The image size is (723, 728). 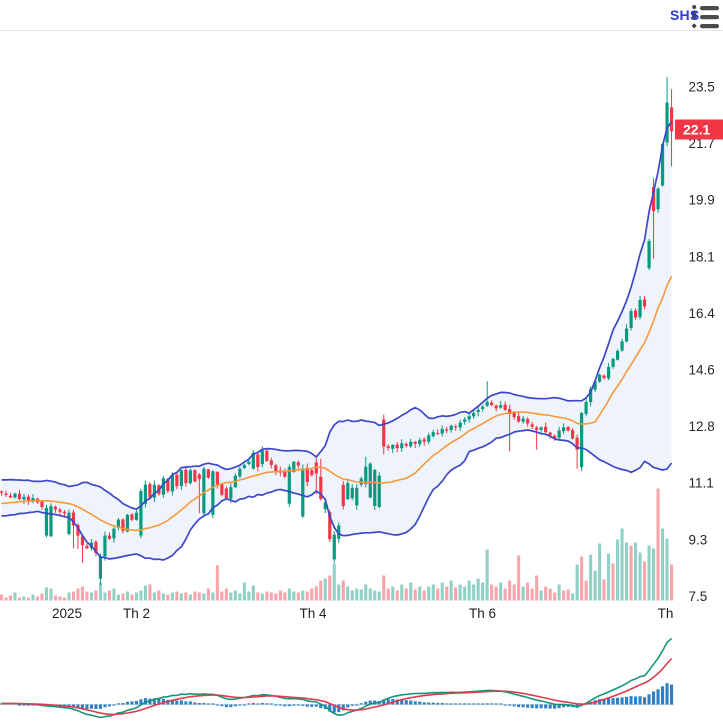 I want to click on svg-text: Th 6, so click(x=482, y=613).